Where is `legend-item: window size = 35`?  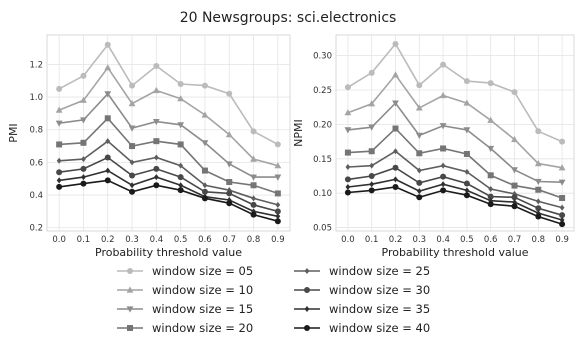
legend-item: window size = 35 is located at coordinates (362, 309).